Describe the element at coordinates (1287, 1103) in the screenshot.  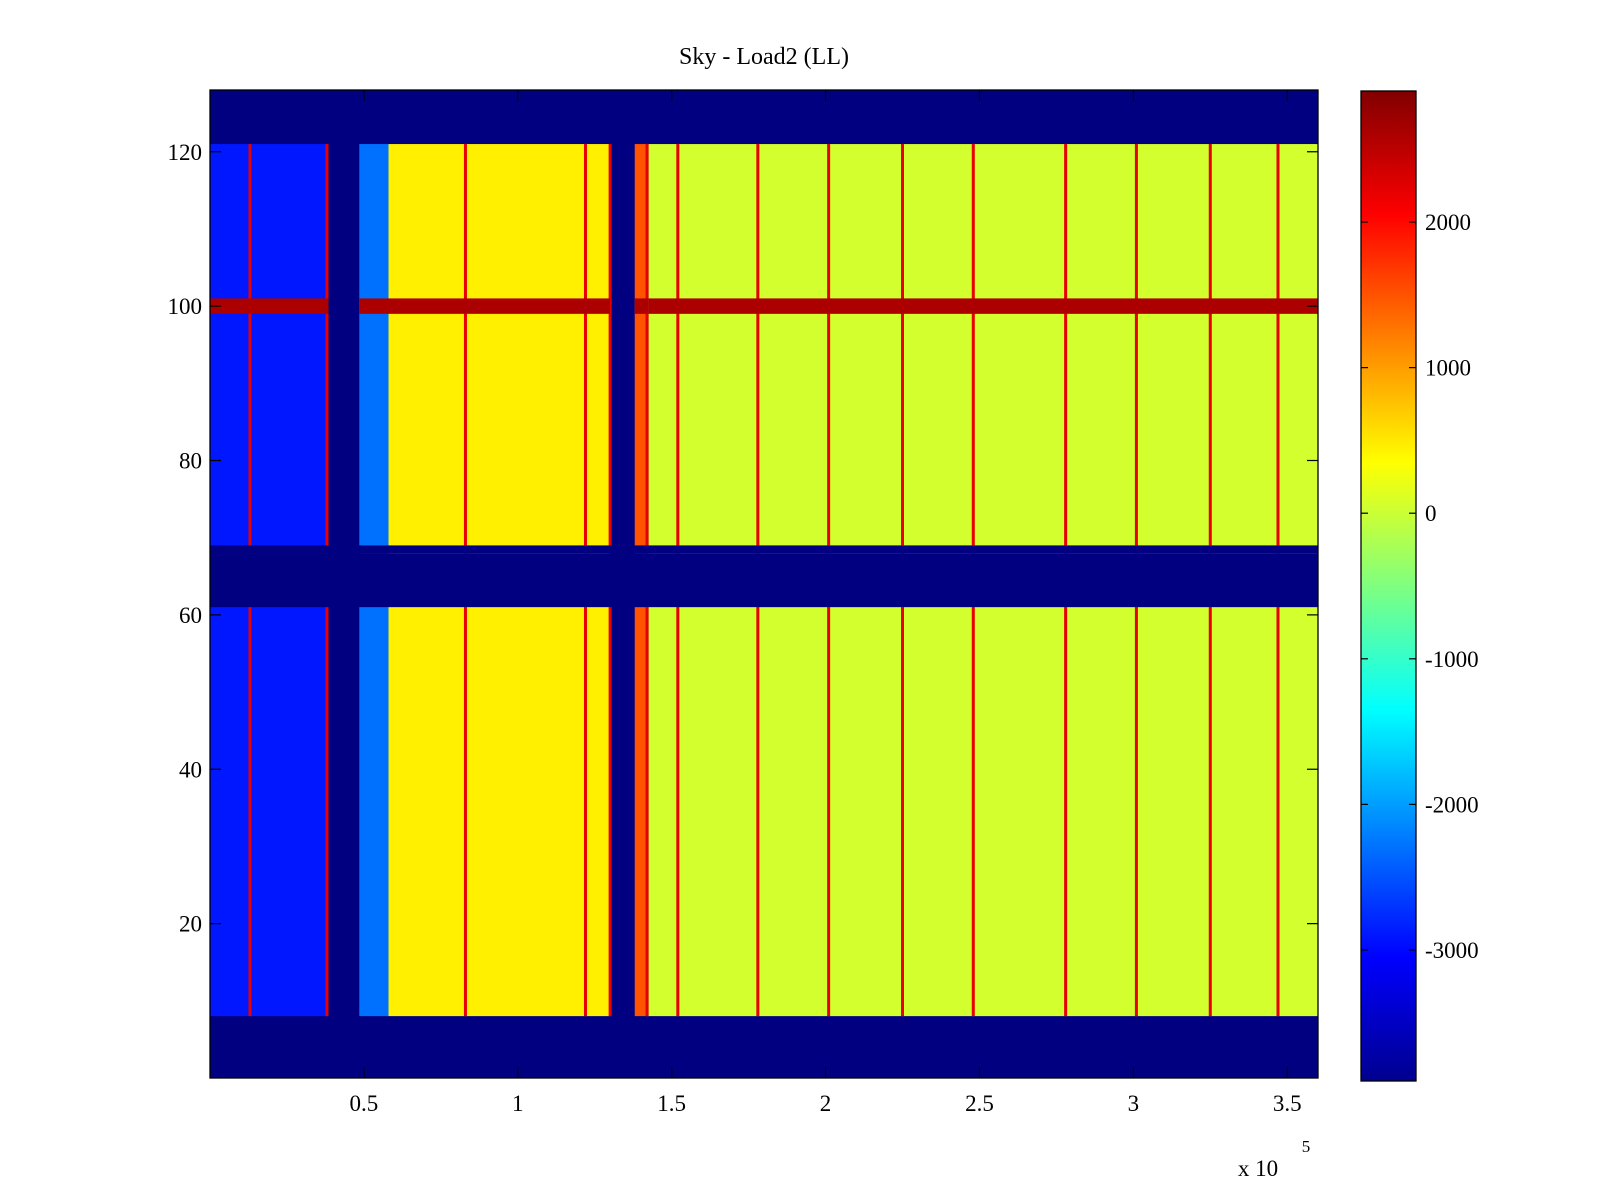
I see `x-tick-label-6: 3.5` at that location.